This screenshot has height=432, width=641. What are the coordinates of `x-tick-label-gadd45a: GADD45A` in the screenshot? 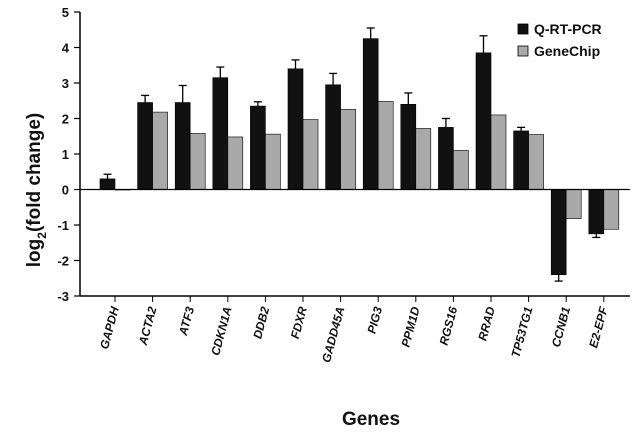 It's located at (333, 334).